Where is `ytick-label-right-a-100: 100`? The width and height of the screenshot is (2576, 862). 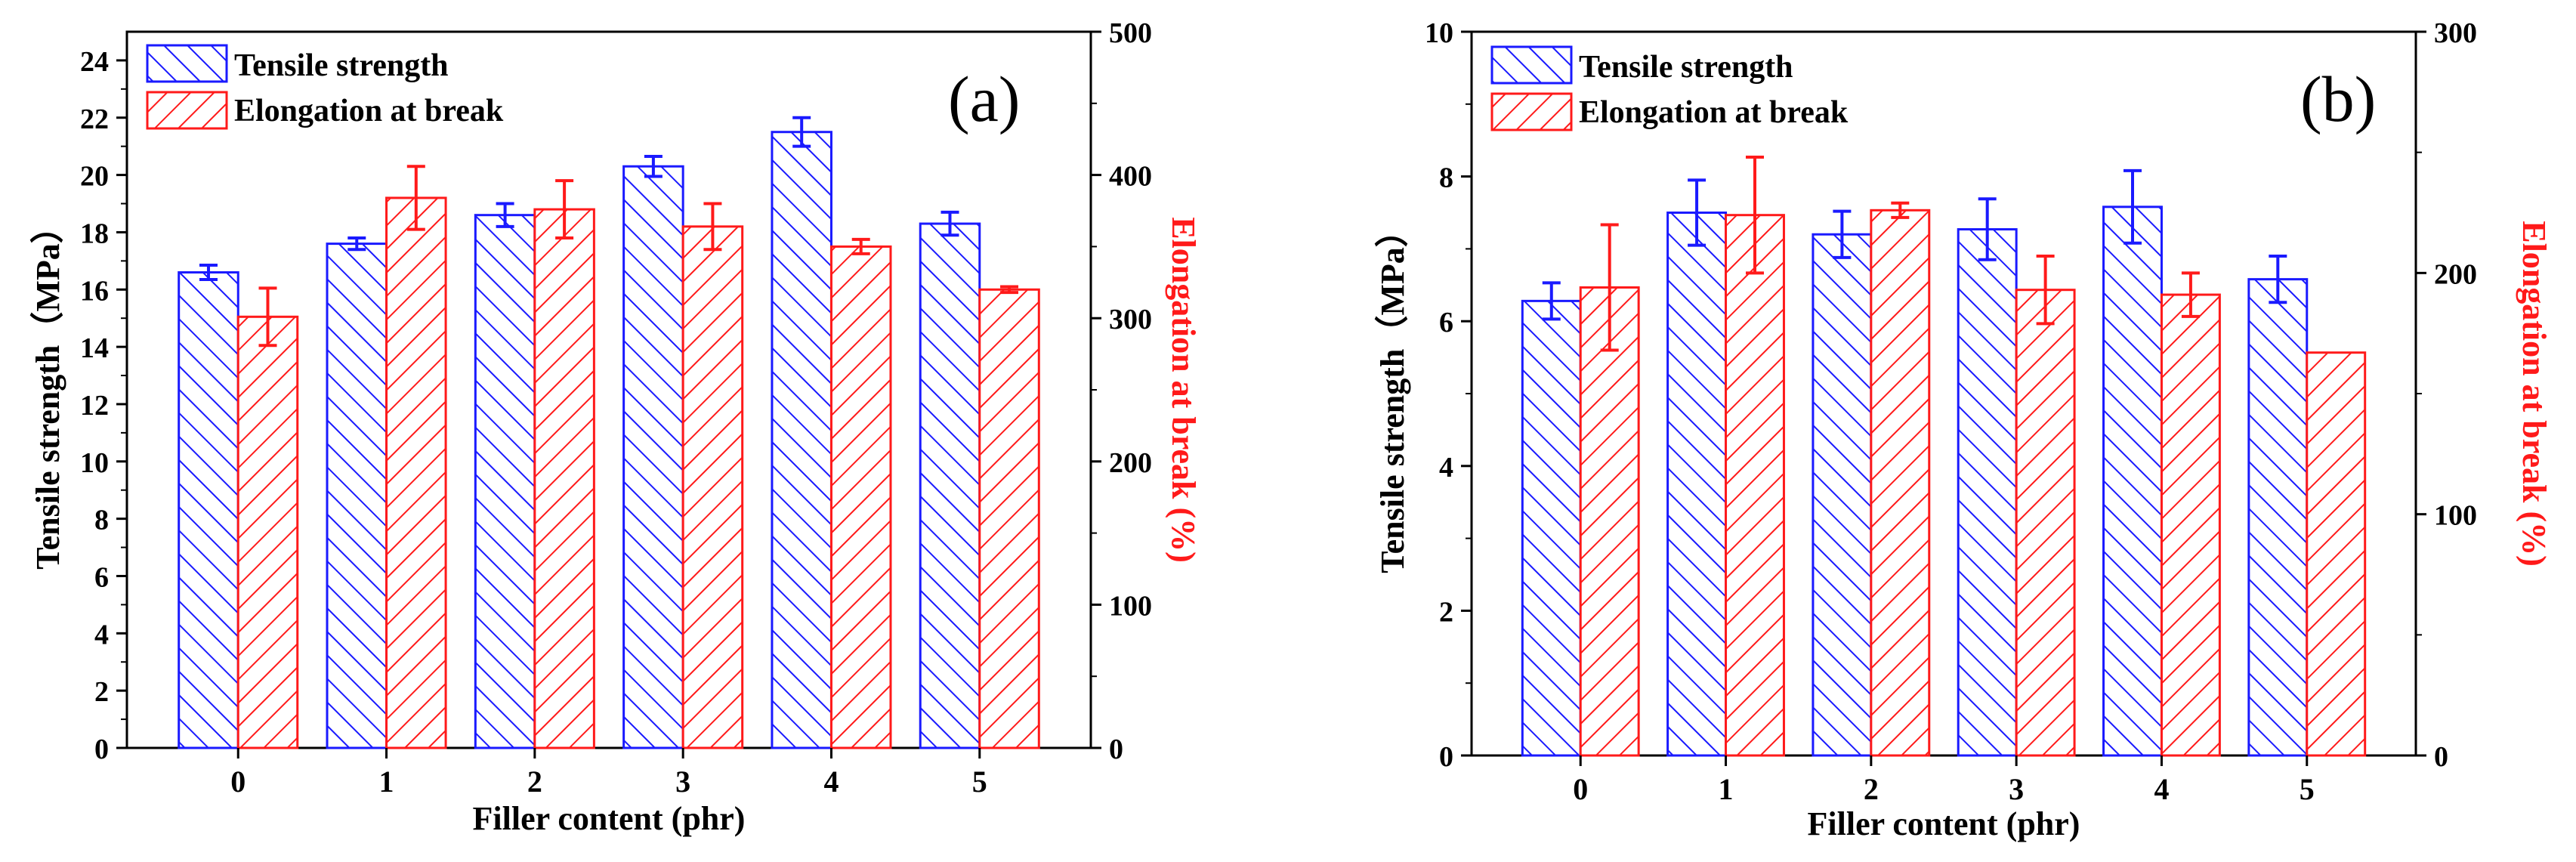
ytick-label-right-a-100: 100 is located at coordinates (1130, 606).